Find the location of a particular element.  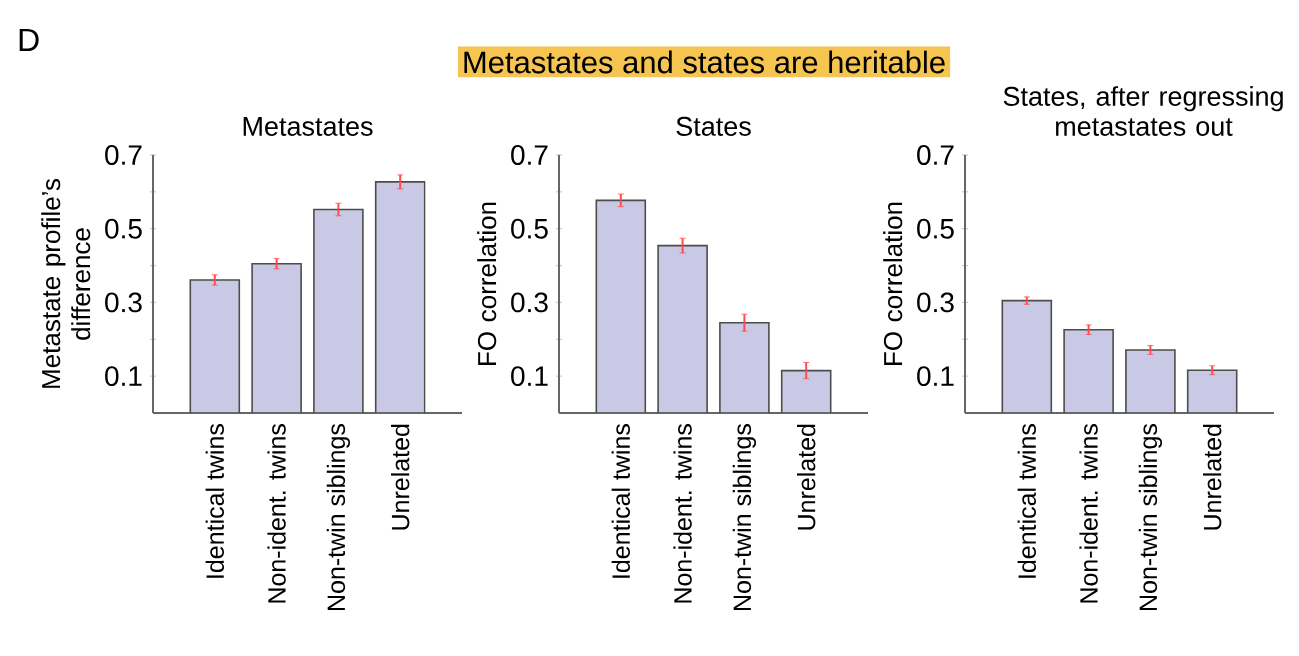

chart-title: Metastates is located at coordinates (308, 126).